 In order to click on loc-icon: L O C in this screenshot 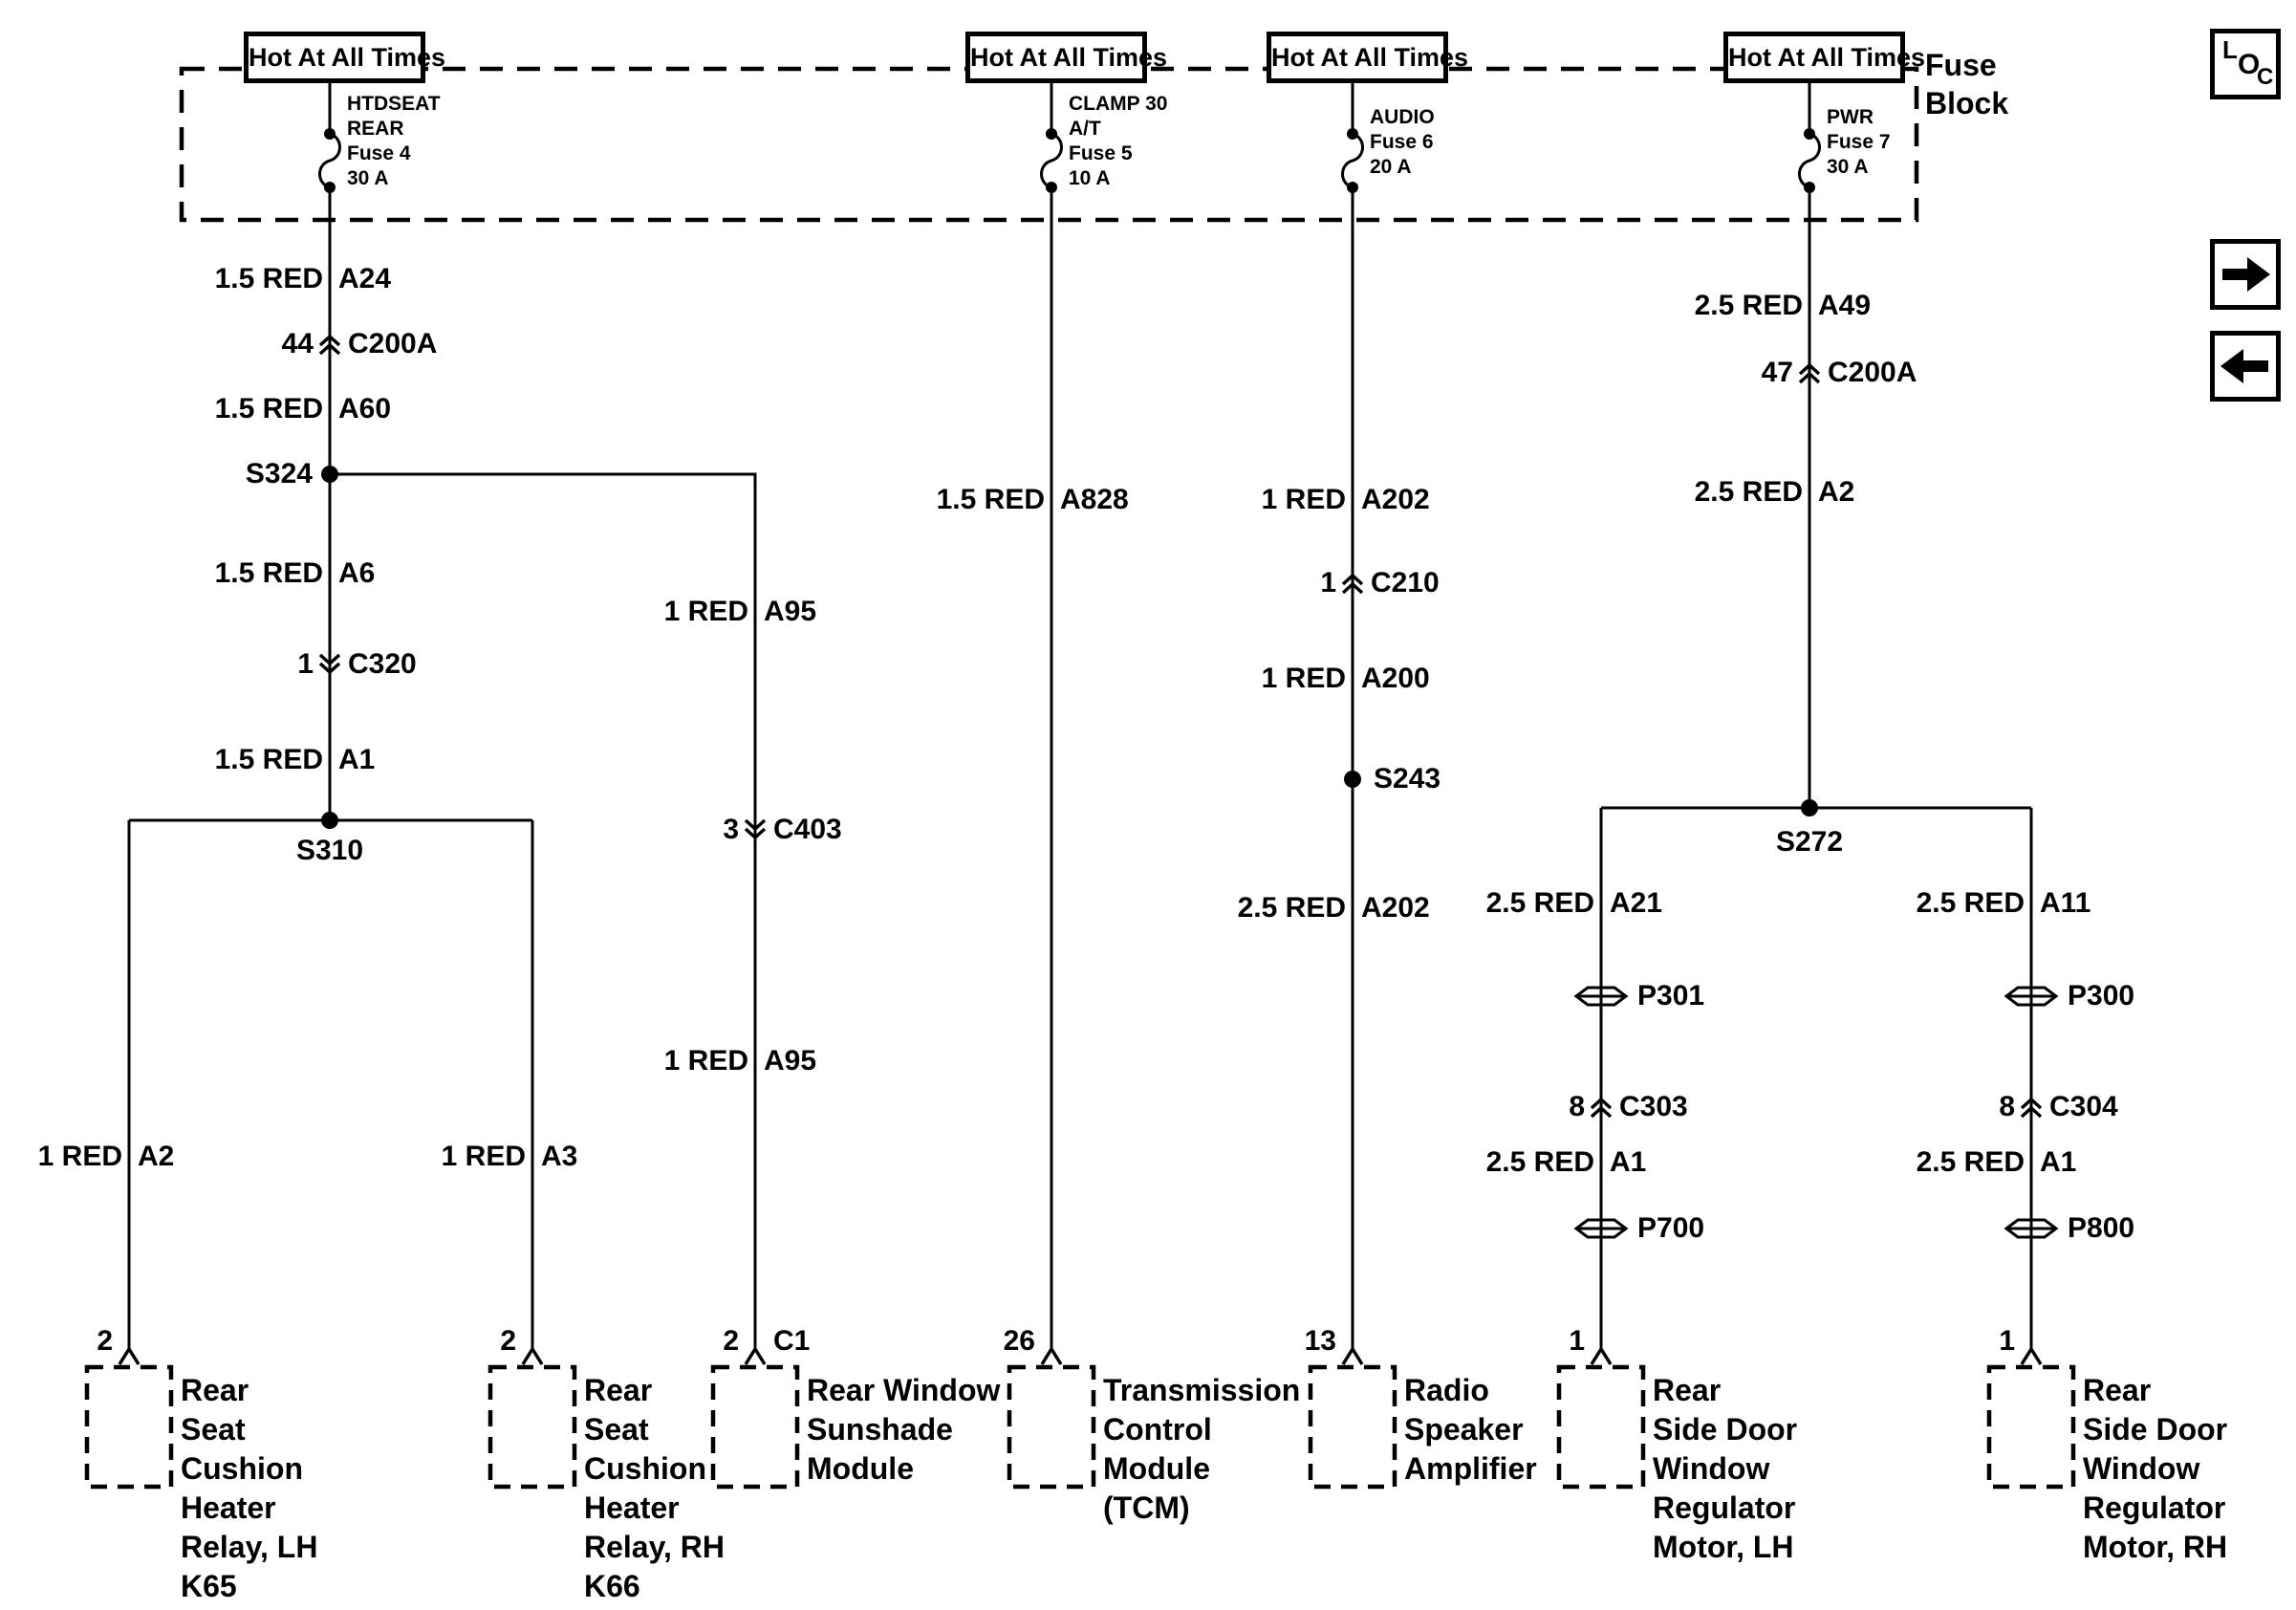, I will do `click(2245, 64)`.